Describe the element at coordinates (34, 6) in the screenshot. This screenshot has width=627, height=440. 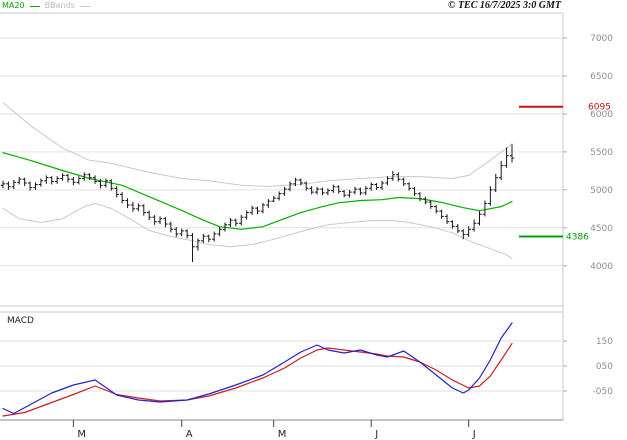
I see `ma20-line-swatch` at that location.